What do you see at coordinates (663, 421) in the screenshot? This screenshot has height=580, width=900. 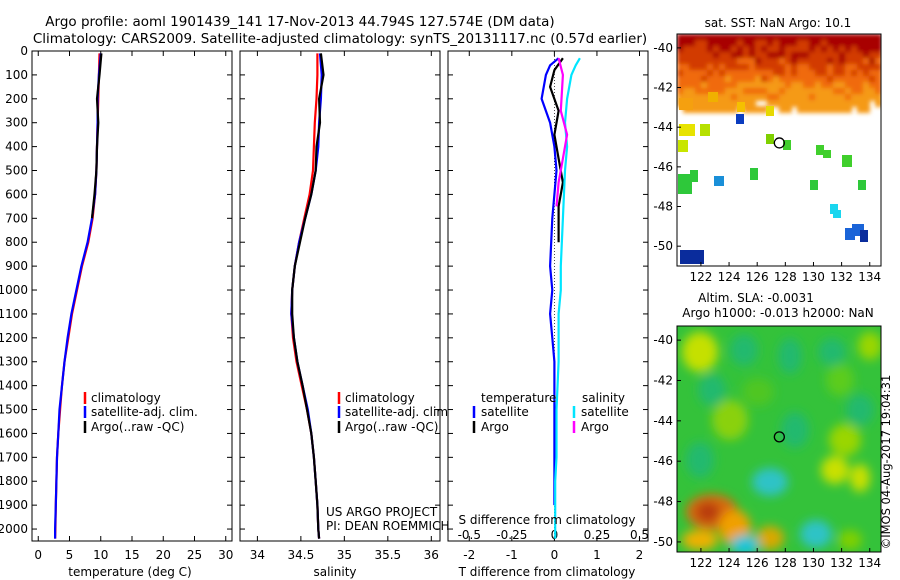 I see `map-y-tick-label: -44` at bounding box center [663, 421].